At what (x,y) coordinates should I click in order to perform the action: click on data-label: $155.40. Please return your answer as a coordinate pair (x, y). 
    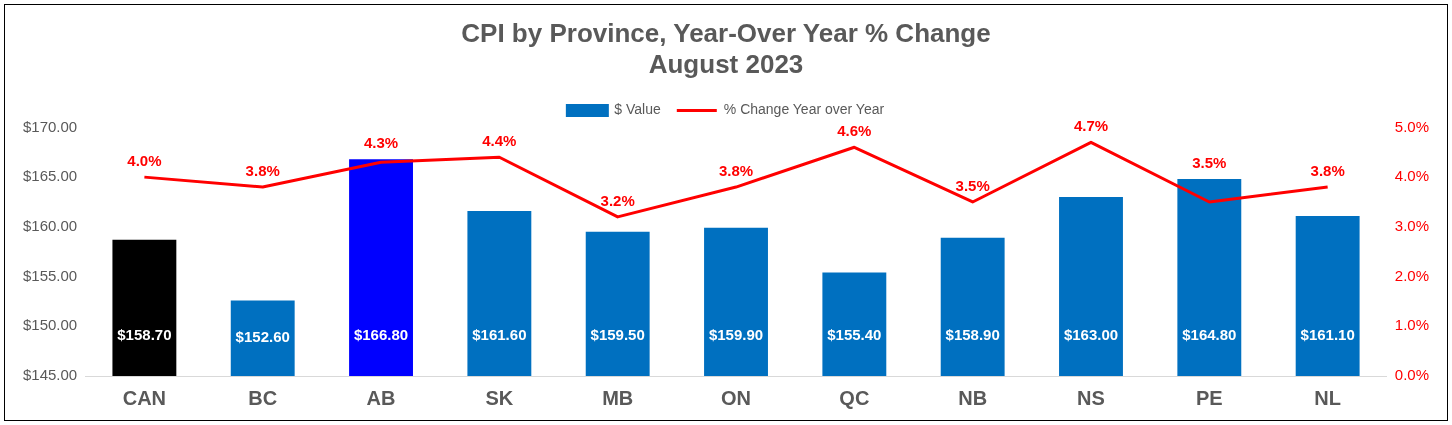
    Looking at the image, I should click on (854, 335).